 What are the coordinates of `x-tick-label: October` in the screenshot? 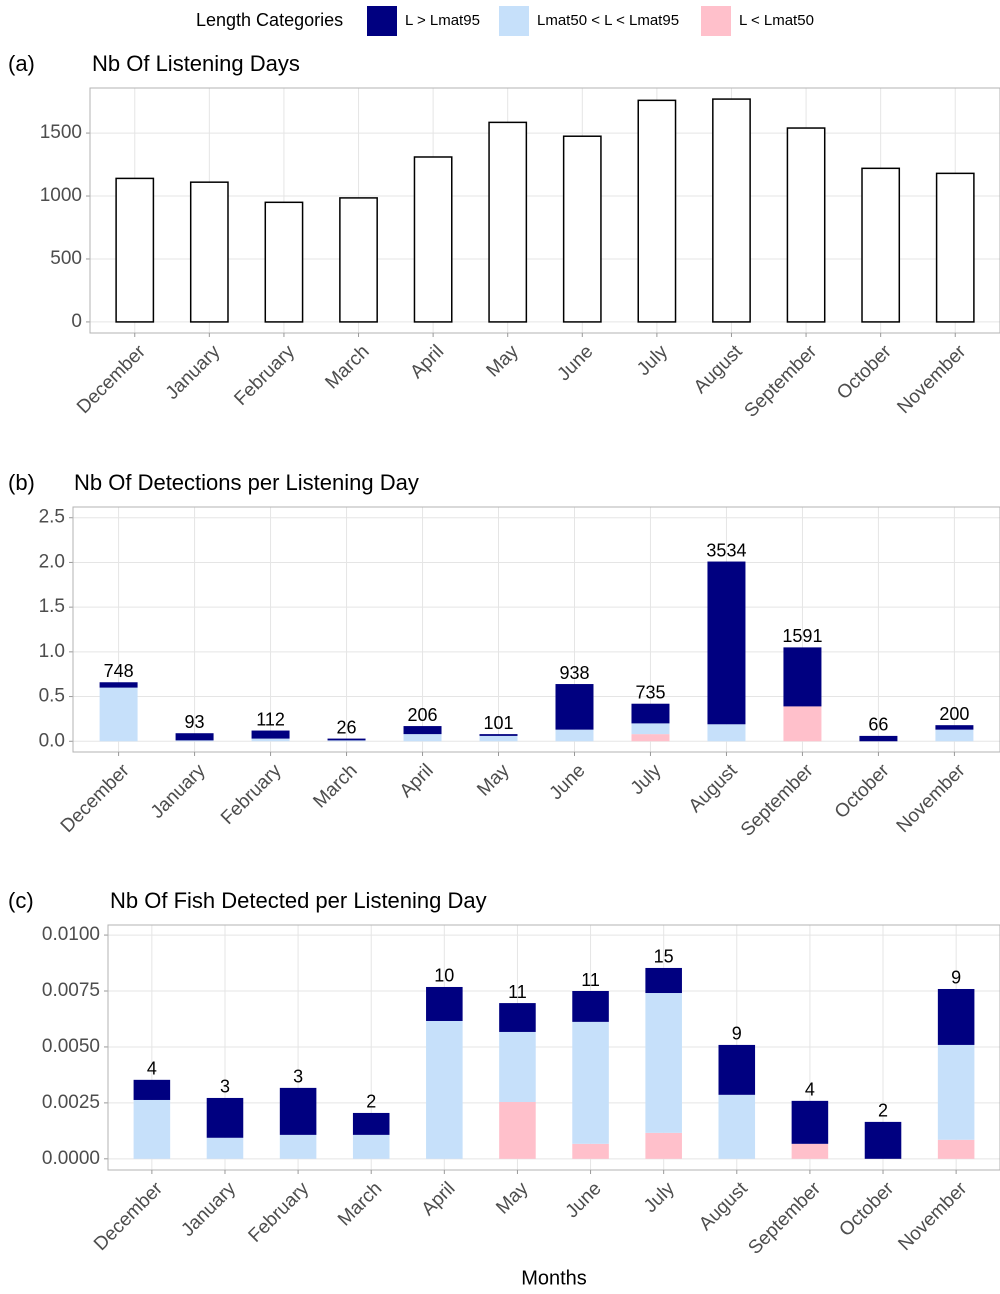 It's located at (864, 372).